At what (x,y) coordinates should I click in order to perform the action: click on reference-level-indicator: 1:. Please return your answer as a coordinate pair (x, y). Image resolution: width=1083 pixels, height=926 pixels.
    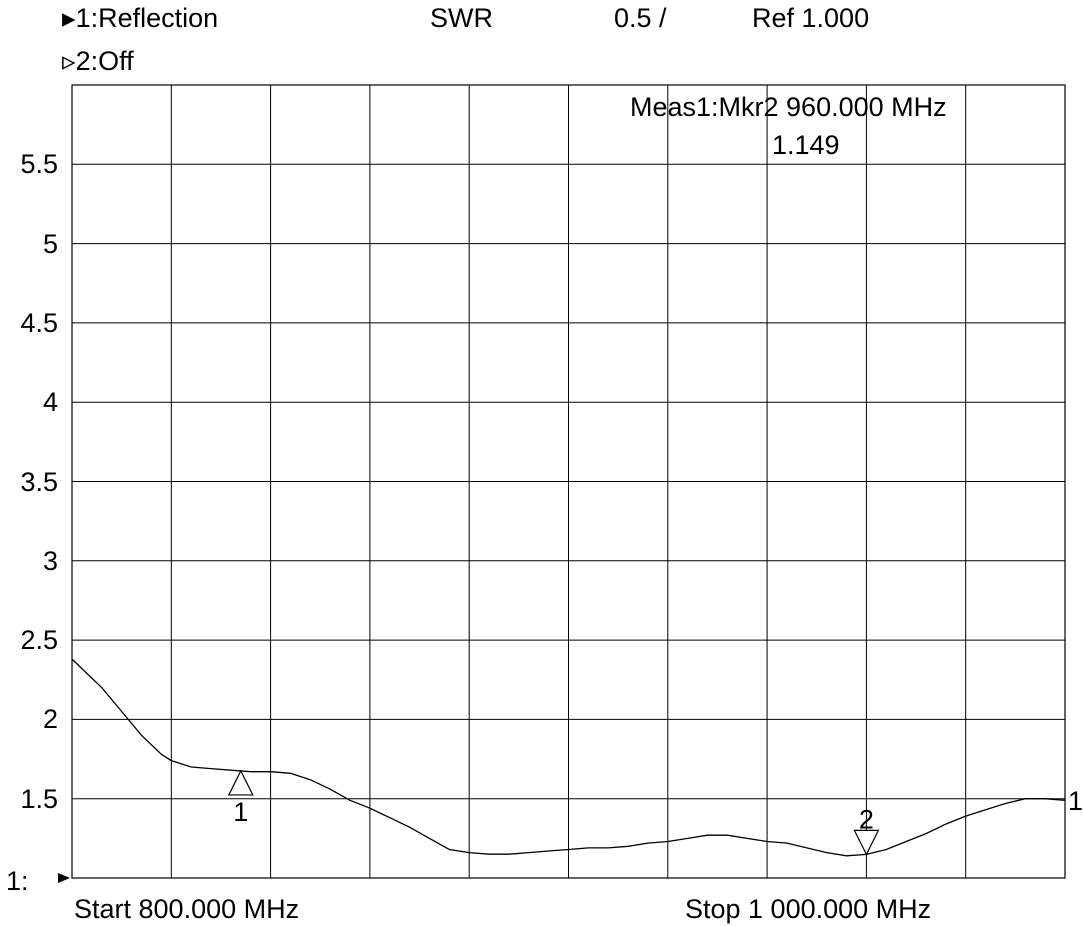
    Looking at the image, I should click on (17, 881).